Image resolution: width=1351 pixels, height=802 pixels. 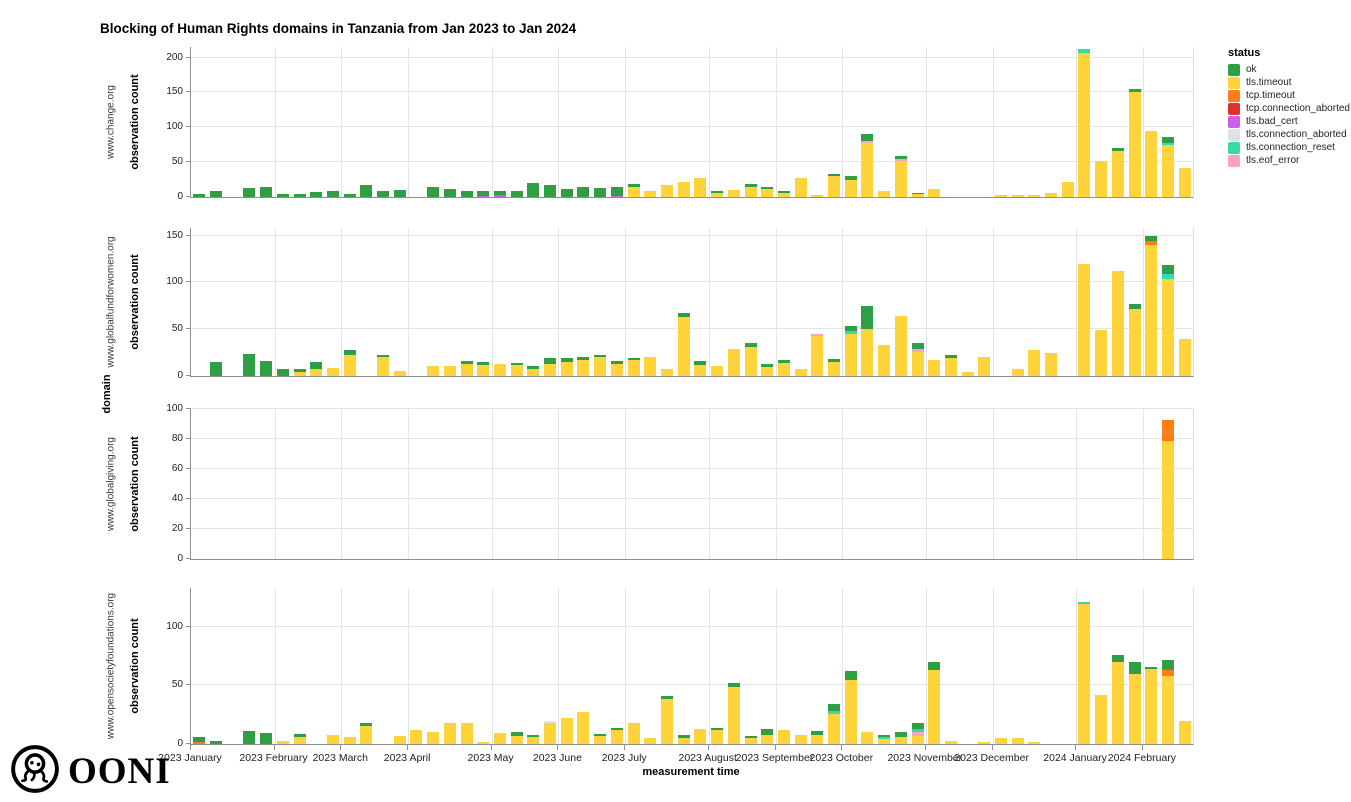 I want to click on bar-segment-tcp.timeout, so click(x=1167, y=673).